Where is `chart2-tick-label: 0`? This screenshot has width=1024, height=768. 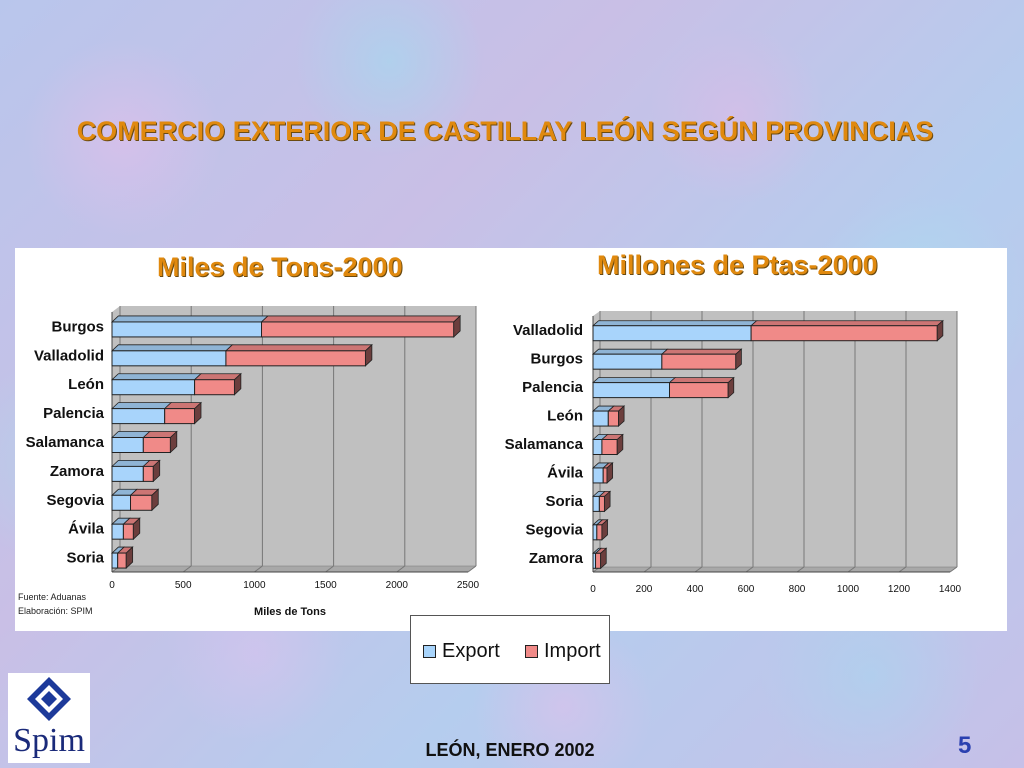 chart2-tick-label: 0 is located at coordinates (593, 589).